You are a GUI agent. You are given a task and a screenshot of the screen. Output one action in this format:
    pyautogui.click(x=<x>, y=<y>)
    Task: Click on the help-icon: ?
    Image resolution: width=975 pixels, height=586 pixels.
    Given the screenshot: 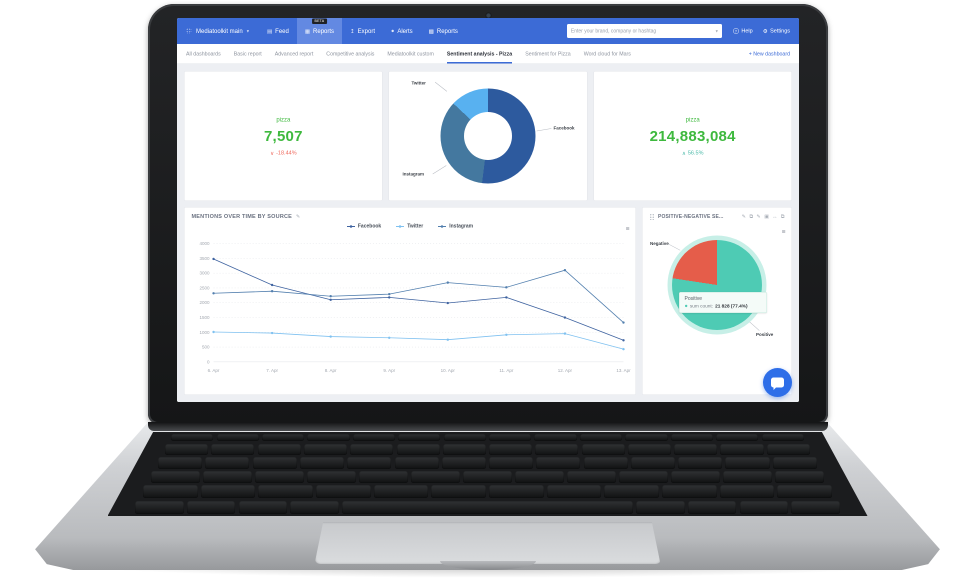 What is the action you would take?
    pyautogui.click(x=735, y=31)
    